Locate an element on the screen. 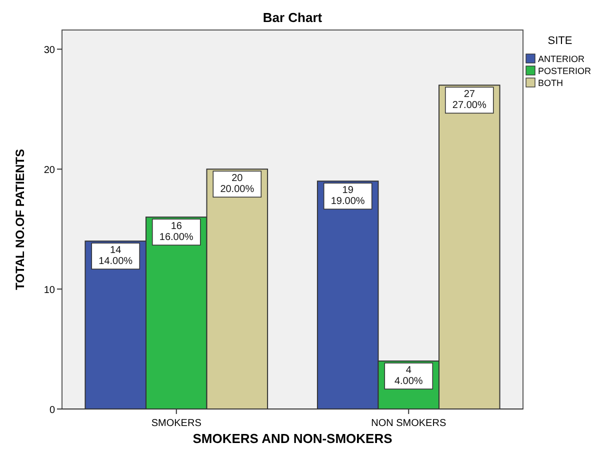 The height and width of the screenshot is (453, 600). legend-label: ANTERIOR is located at coordinates (562, 59).